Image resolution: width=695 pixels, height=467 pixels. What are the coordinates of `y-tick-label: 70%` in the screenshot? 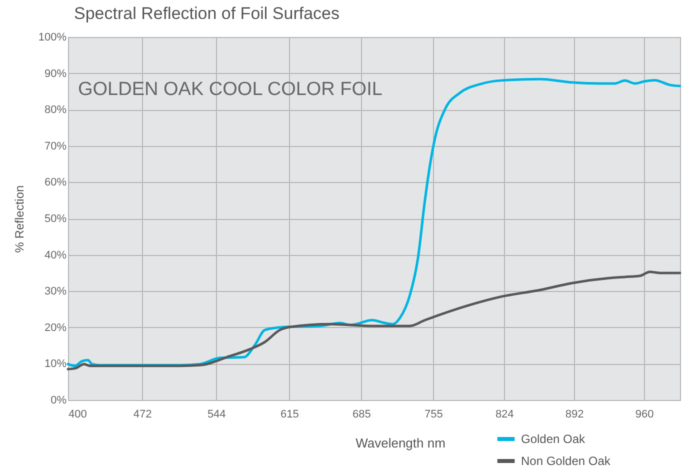 It's located at (55, 146).